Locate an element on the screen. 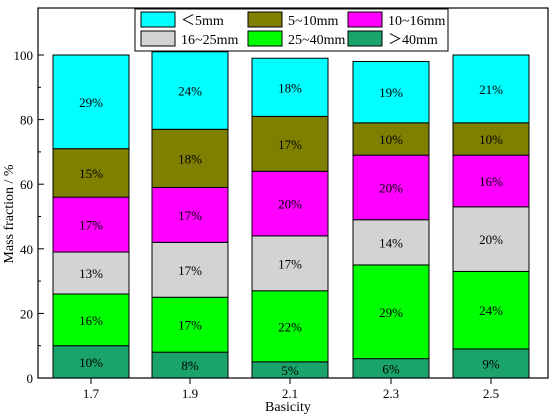  x-axis: 1.7 1.9 2.1 2.3 2.5 is located at coordinates (291, 389).